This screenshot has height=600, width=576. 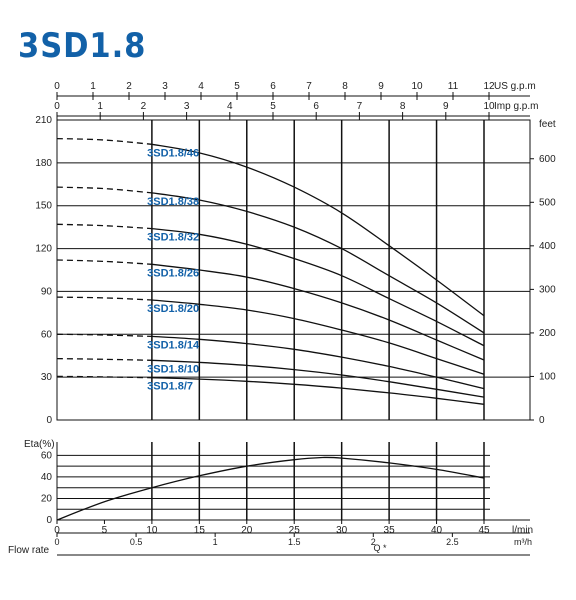 I want to click on feet-tick-label: 200, so click(x=547, y=333).